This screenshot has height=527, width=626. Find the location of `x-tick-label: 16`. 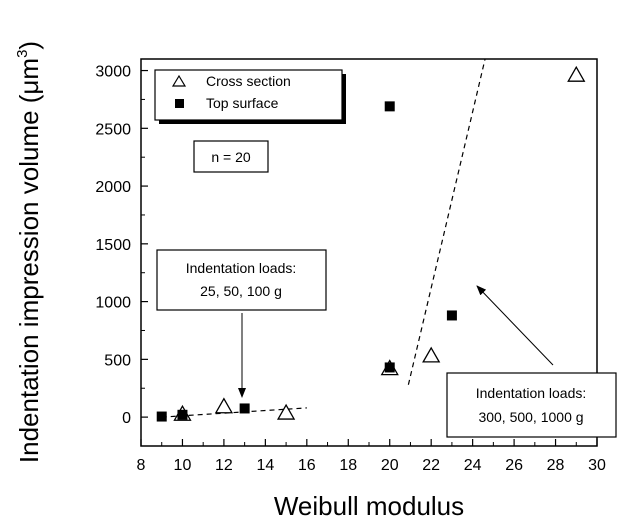

x-tick-label: 16 is located at coordinates (307, 465).